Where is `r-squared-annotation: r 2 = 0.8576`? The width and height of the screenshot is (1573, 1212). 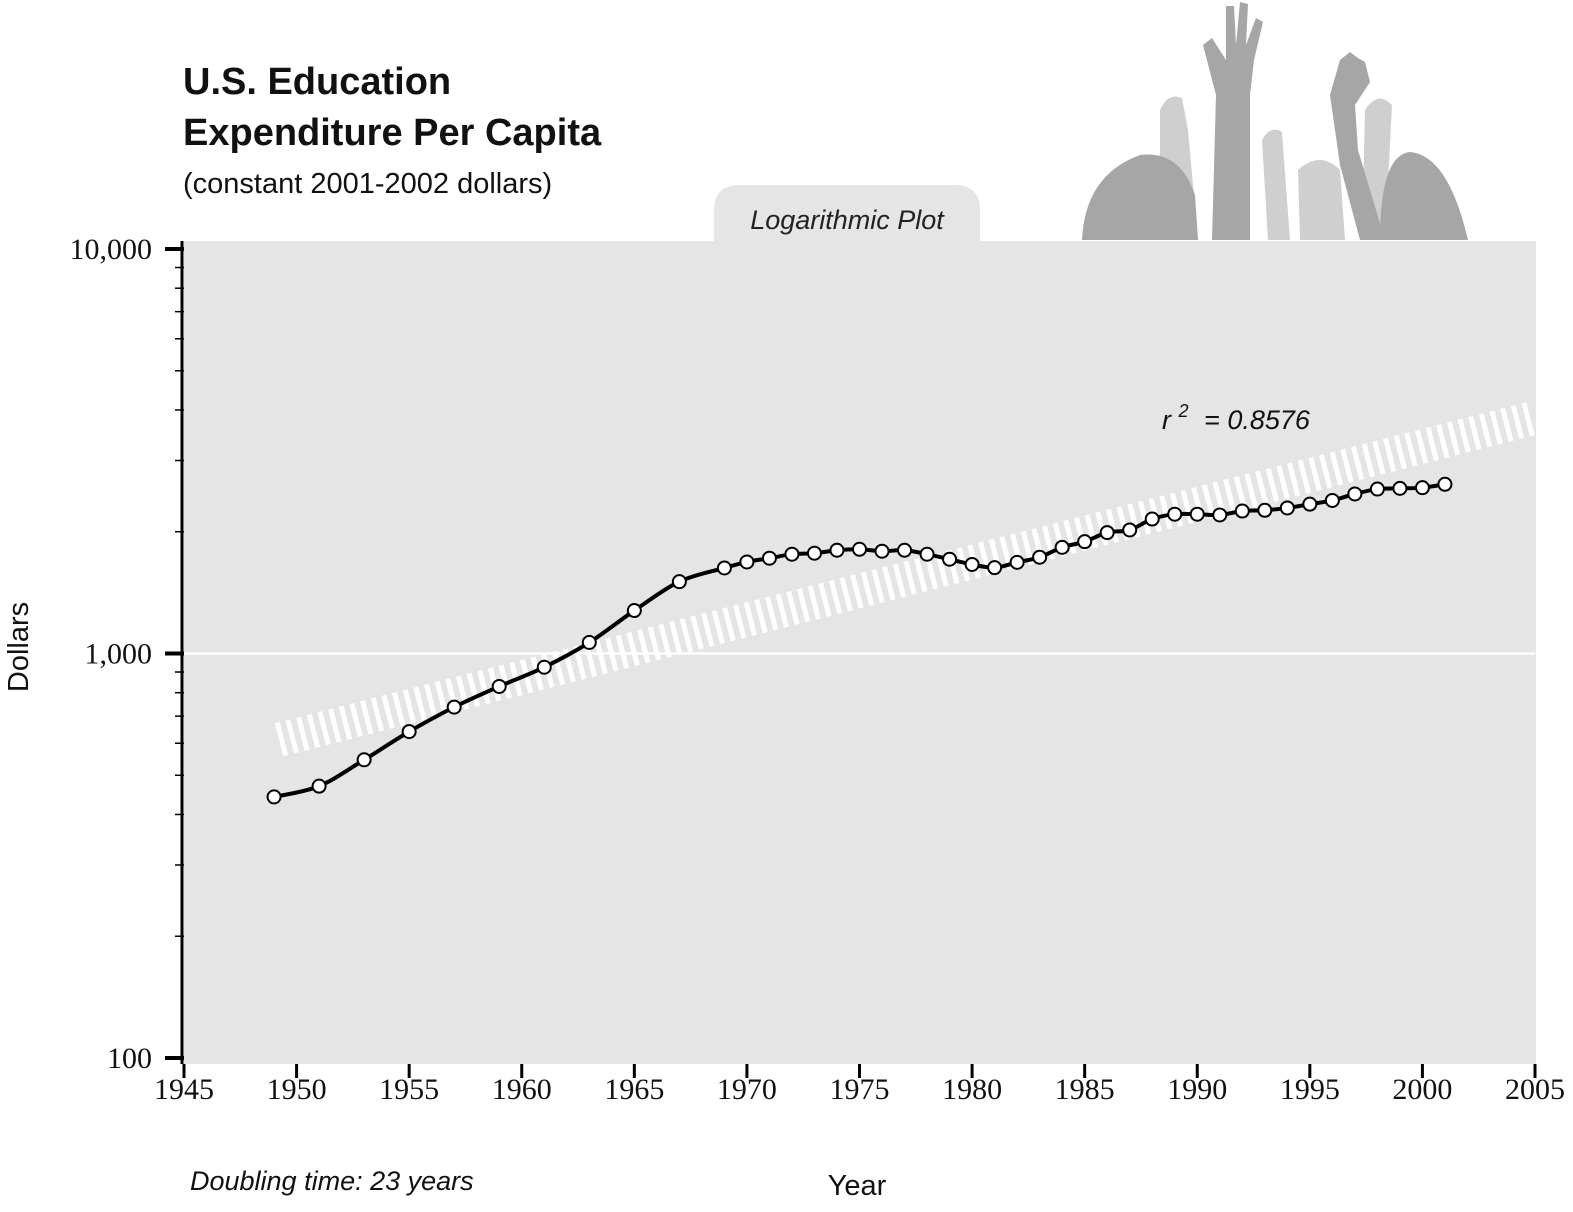 r-squared-annotation: r 2 = 0.8576 is located at coordinates (1236, 414).